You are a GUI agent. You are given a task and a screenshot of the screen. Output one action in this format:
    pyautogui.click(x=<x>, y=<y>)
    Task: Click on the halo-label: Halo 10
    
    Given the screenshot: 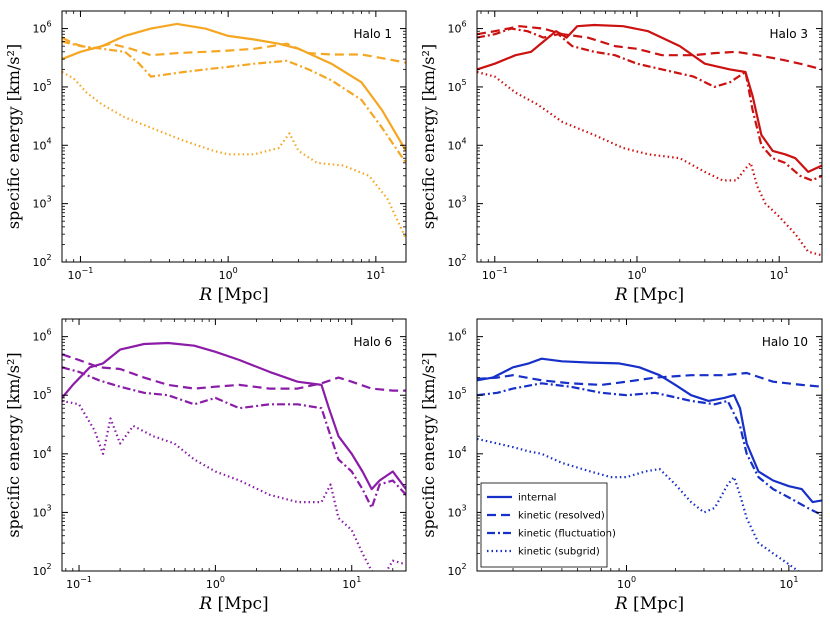 What is the action you would take?
    pyautogui.click(x=785, y=342)
    